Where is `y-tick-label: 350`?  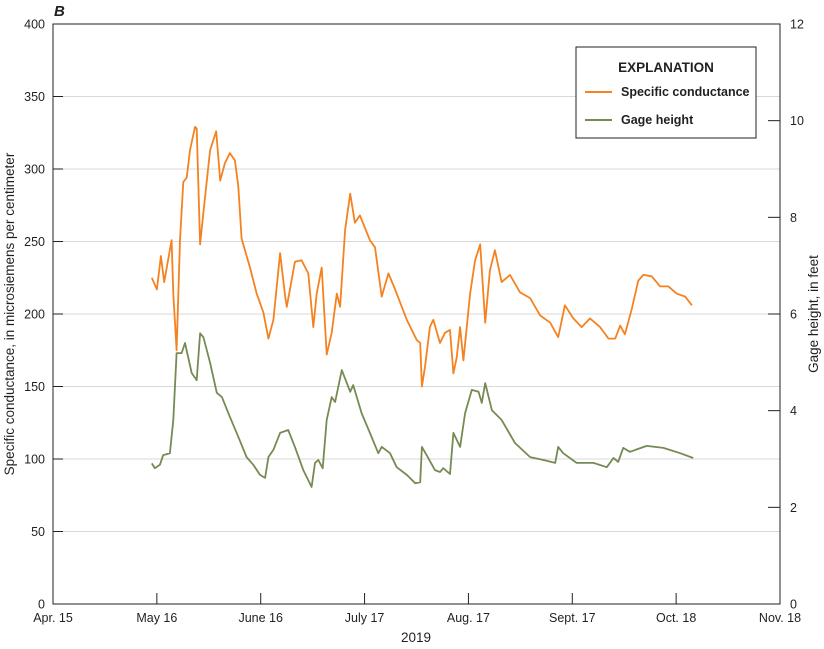 y-tick-label: 350 is located at coordinates (34, 97).